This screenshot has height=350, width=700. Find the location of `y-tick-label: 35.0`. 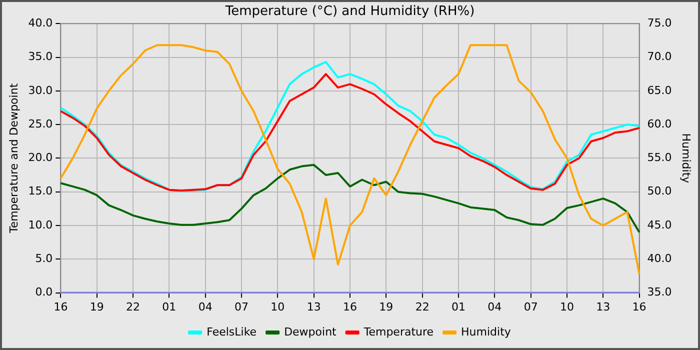

y-tick-label: 35.0 is located at coordinates (40, 57).